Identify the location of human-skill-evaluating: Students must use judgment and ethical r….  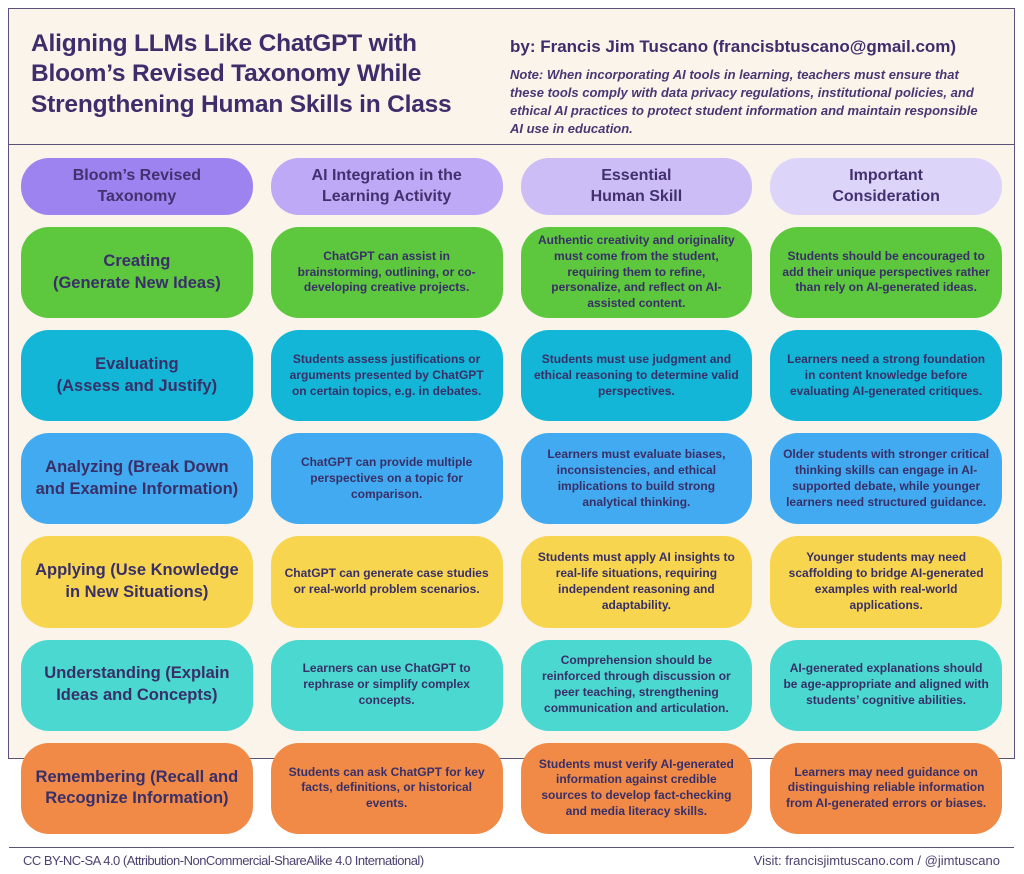
(636, 376).